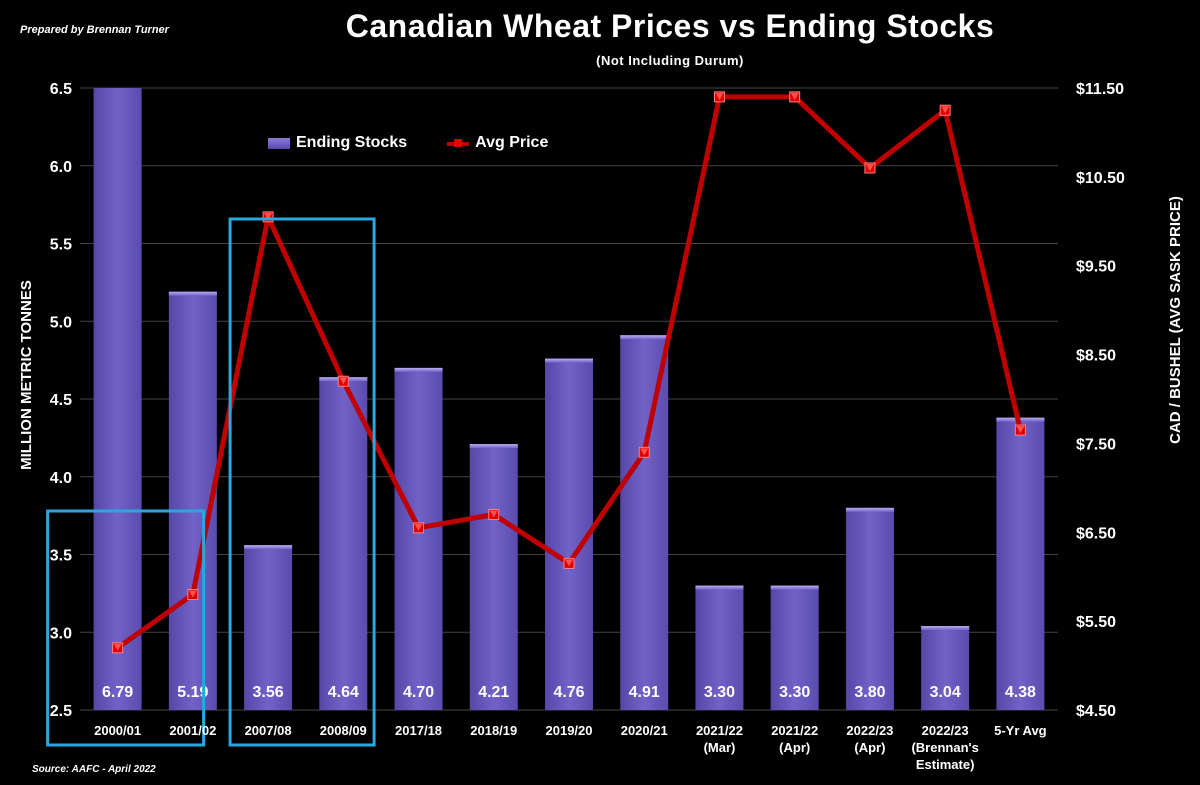  Describe the element at coordinates (644, 730) in the screenshot. I see `x-tick-label: 2020/21` at that location.